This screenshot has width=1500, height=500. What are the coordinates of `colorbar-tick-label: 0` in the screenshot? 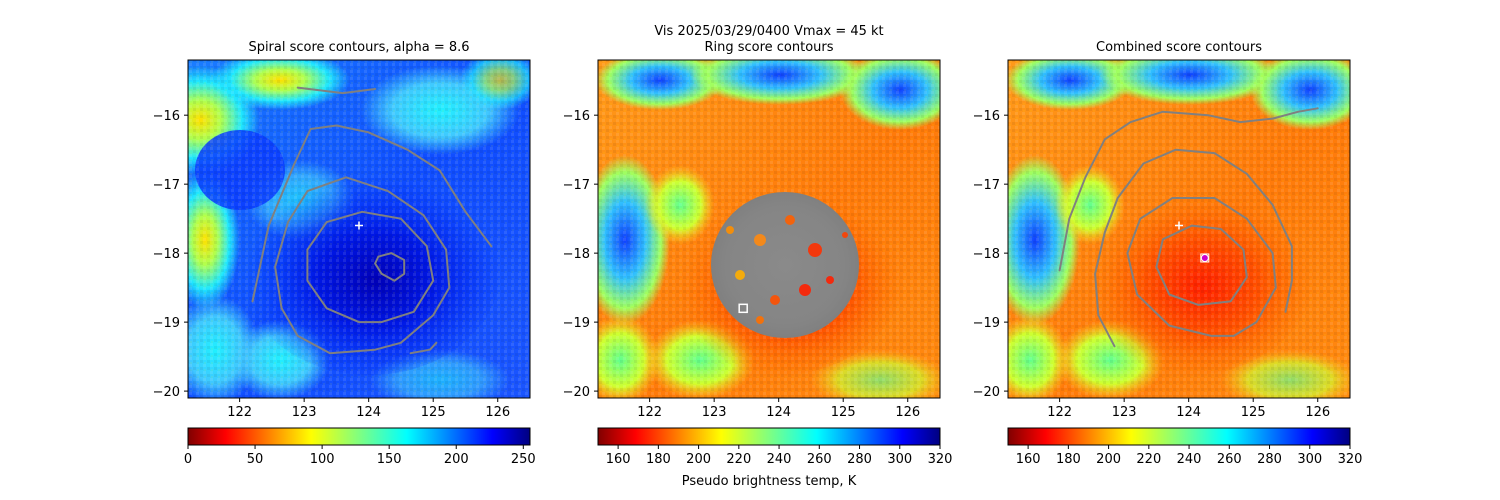 It's located at (188, 459).